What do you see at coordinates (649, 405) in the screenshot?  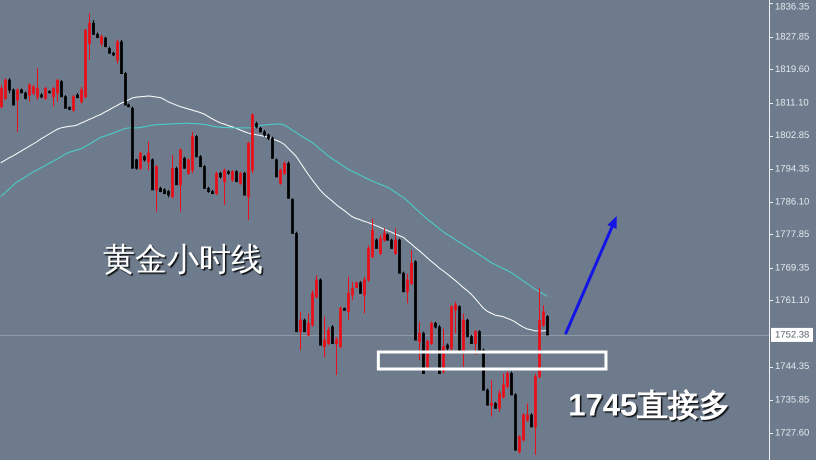 I see `text: 1745直接多` at bounding box center [649, 405].